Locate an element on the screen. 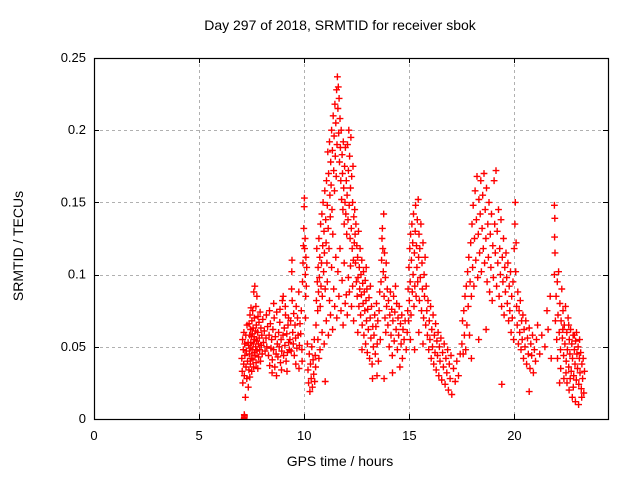 This screenshot has height=480, width=640. y-axis-title: SRMTID / TECUs is located at coordinates (18, 246).